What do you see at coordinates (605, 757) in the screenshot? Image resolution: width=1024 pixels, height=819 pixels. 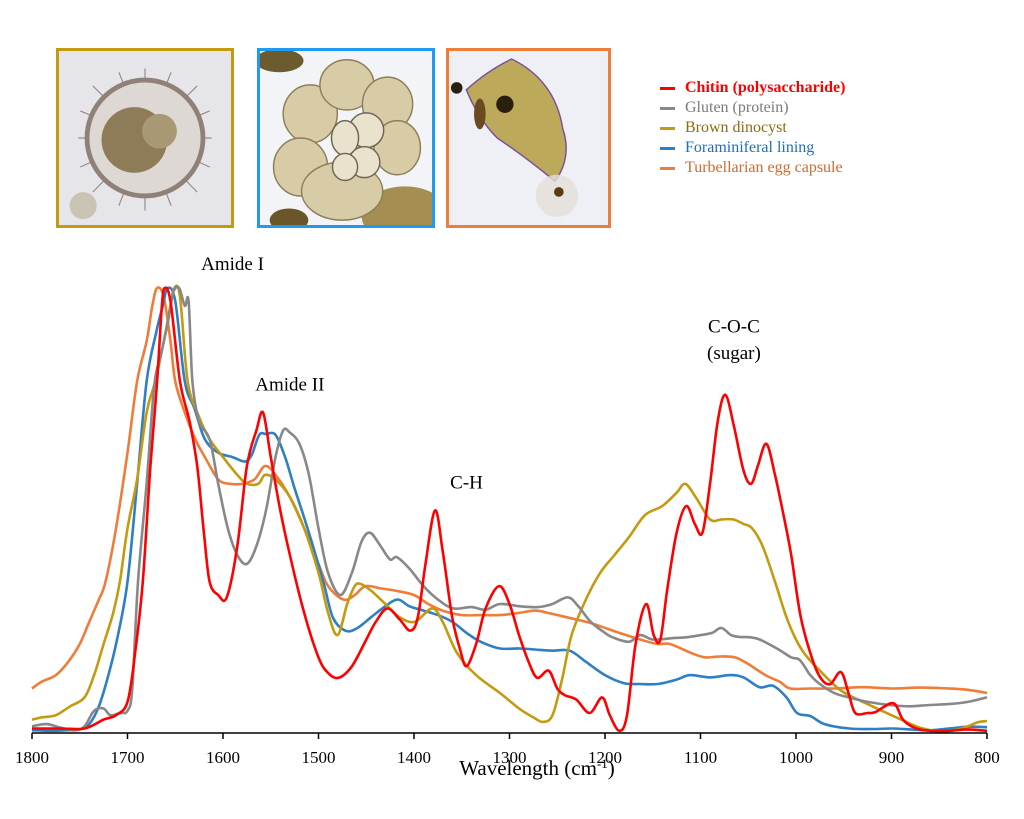 I see `x-tick-label: 1200` at bounding box center [605, 757].